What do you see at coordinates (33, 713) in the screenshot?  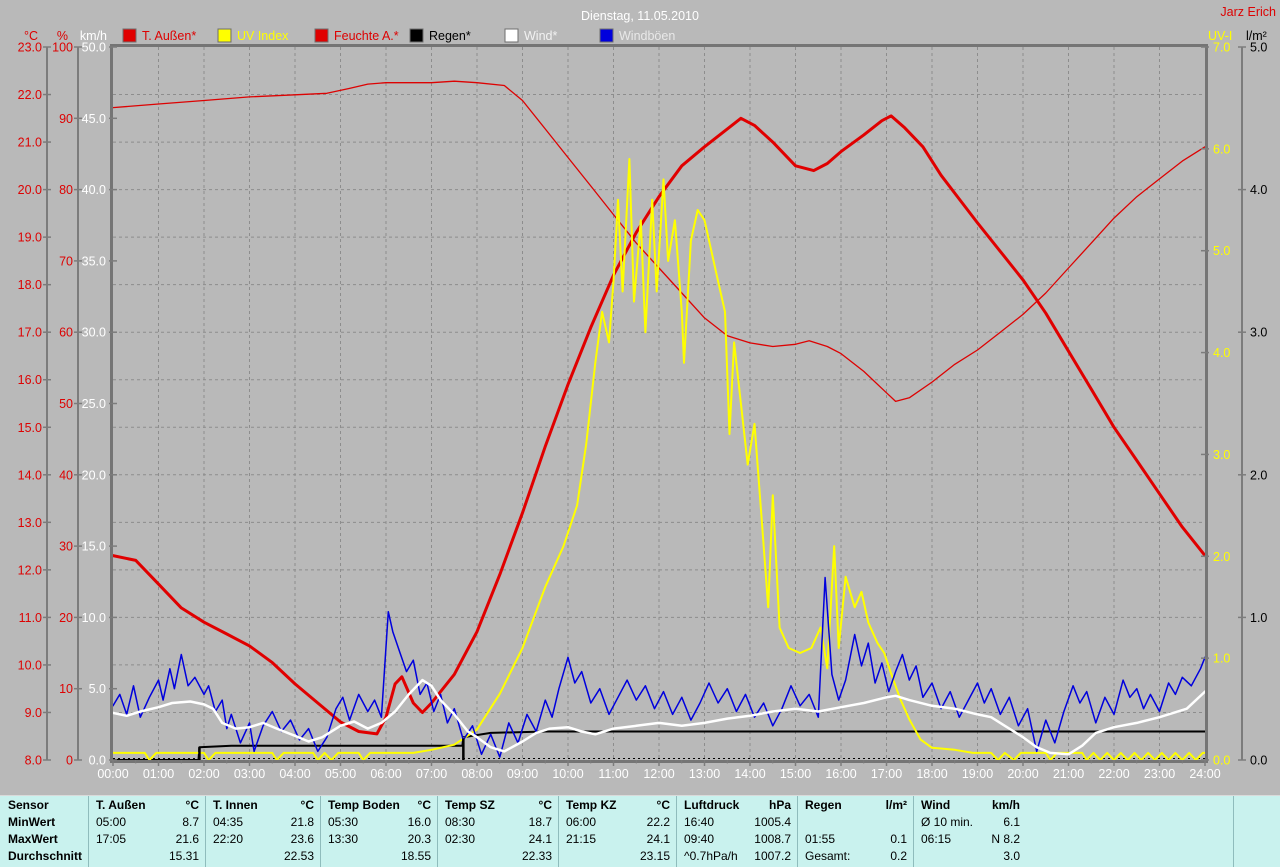 I see `temp-tick-label: 9.0` at bounding box center [33, 713].